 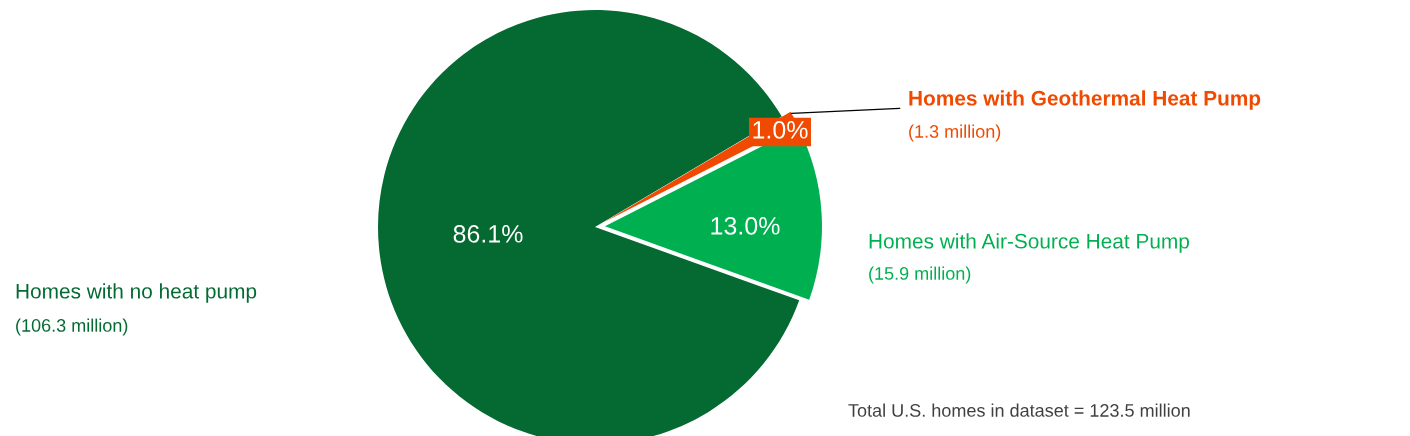 I want to click on data-label: 86.1%, so click(x=488, y=234).